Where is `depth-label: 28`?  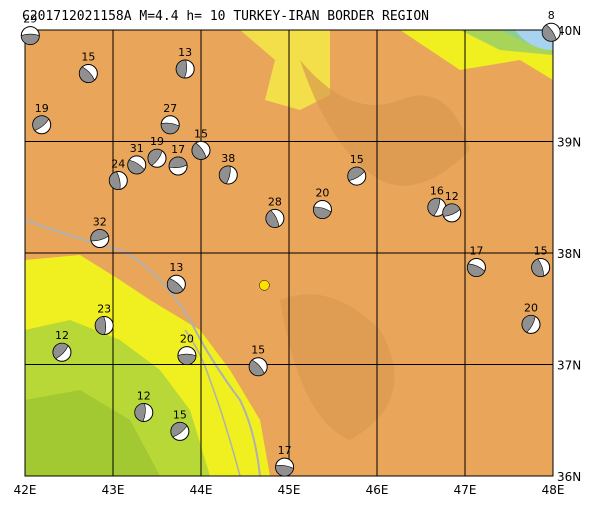
depth-label: 28 is located at coordinates (275, 201).